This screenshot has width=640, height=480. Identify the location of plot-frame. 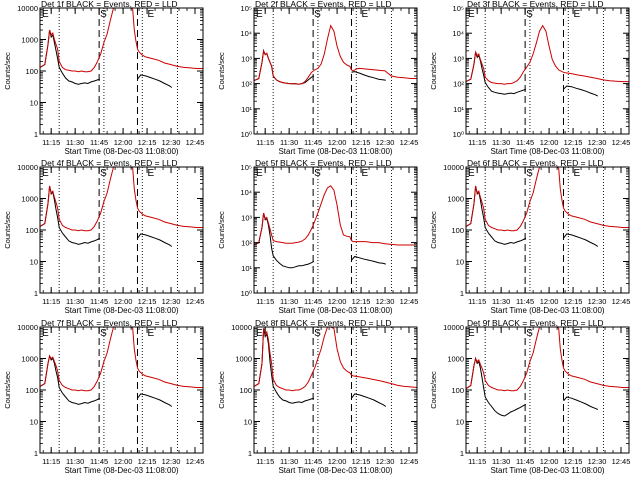
(121, 230).